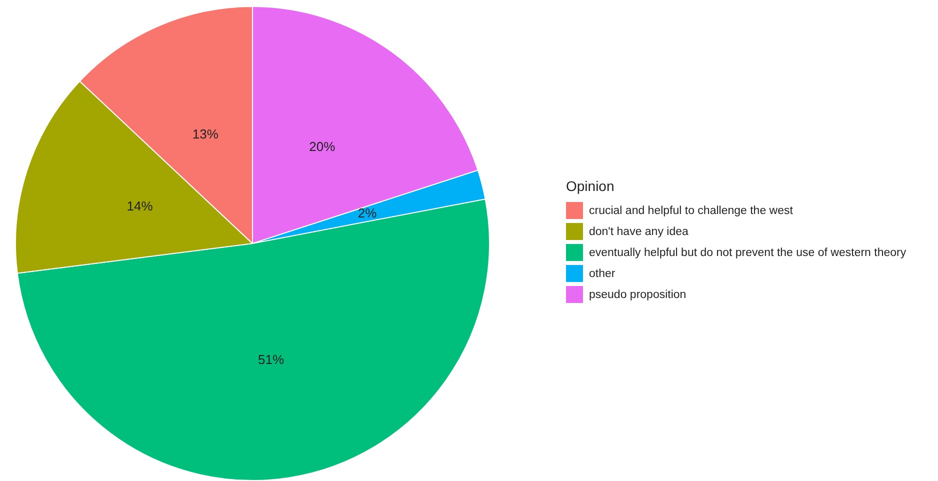  I want to click on legend-title: Opinion, so click(591, 186).